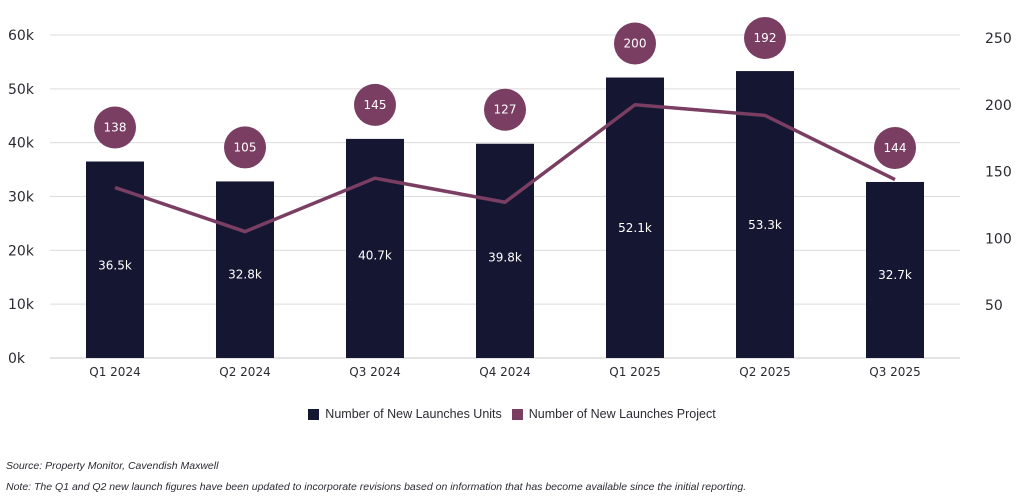 This screenshot has height=497, width=1024. What do you see at coordinates (114, 372) in the screenshot?
I see `x-tick-label: Q1 2024` at bounding box center [114, 372].